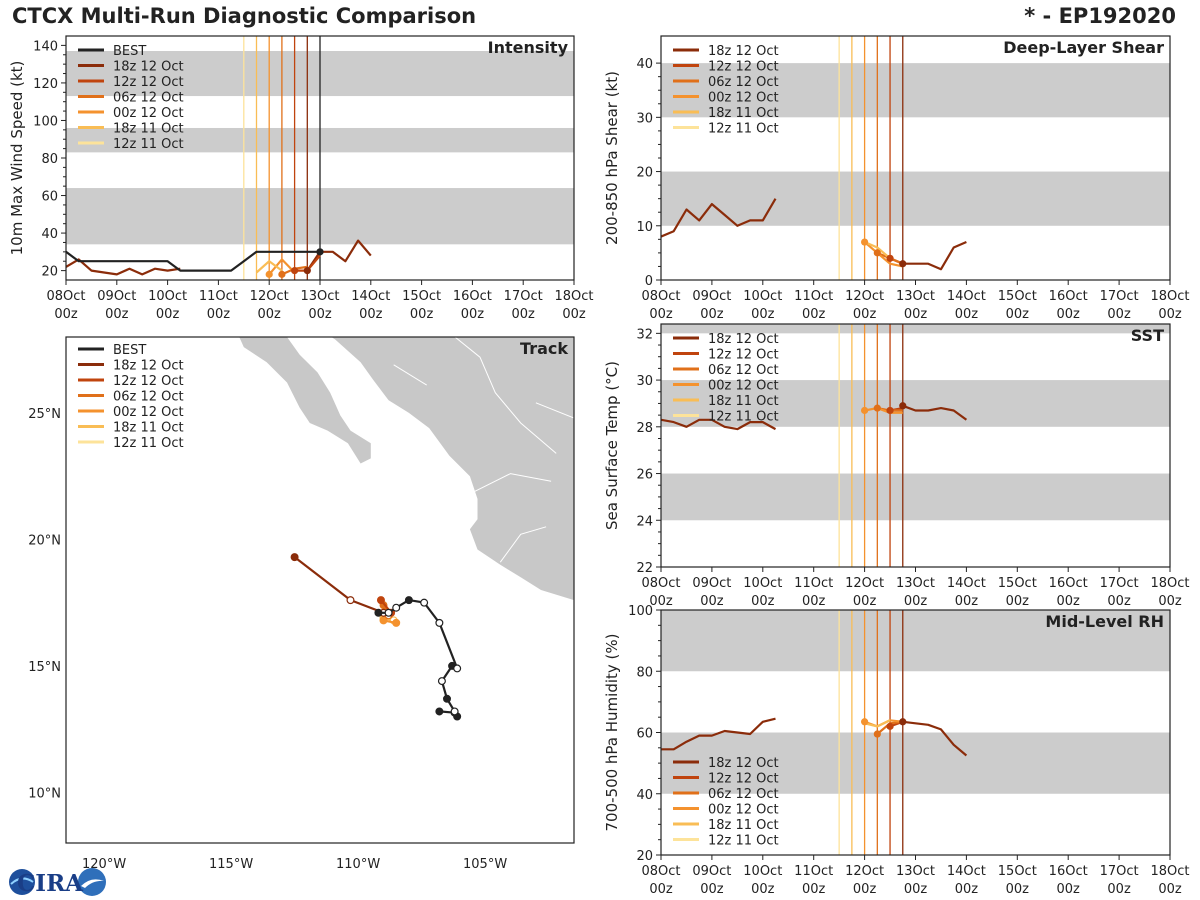 The height and width of the screenshot is (900, 1200). Describe the element at coordinates (1104, 621) in the screenshot. I see `panel-title: Mid-Level RH` at that location.